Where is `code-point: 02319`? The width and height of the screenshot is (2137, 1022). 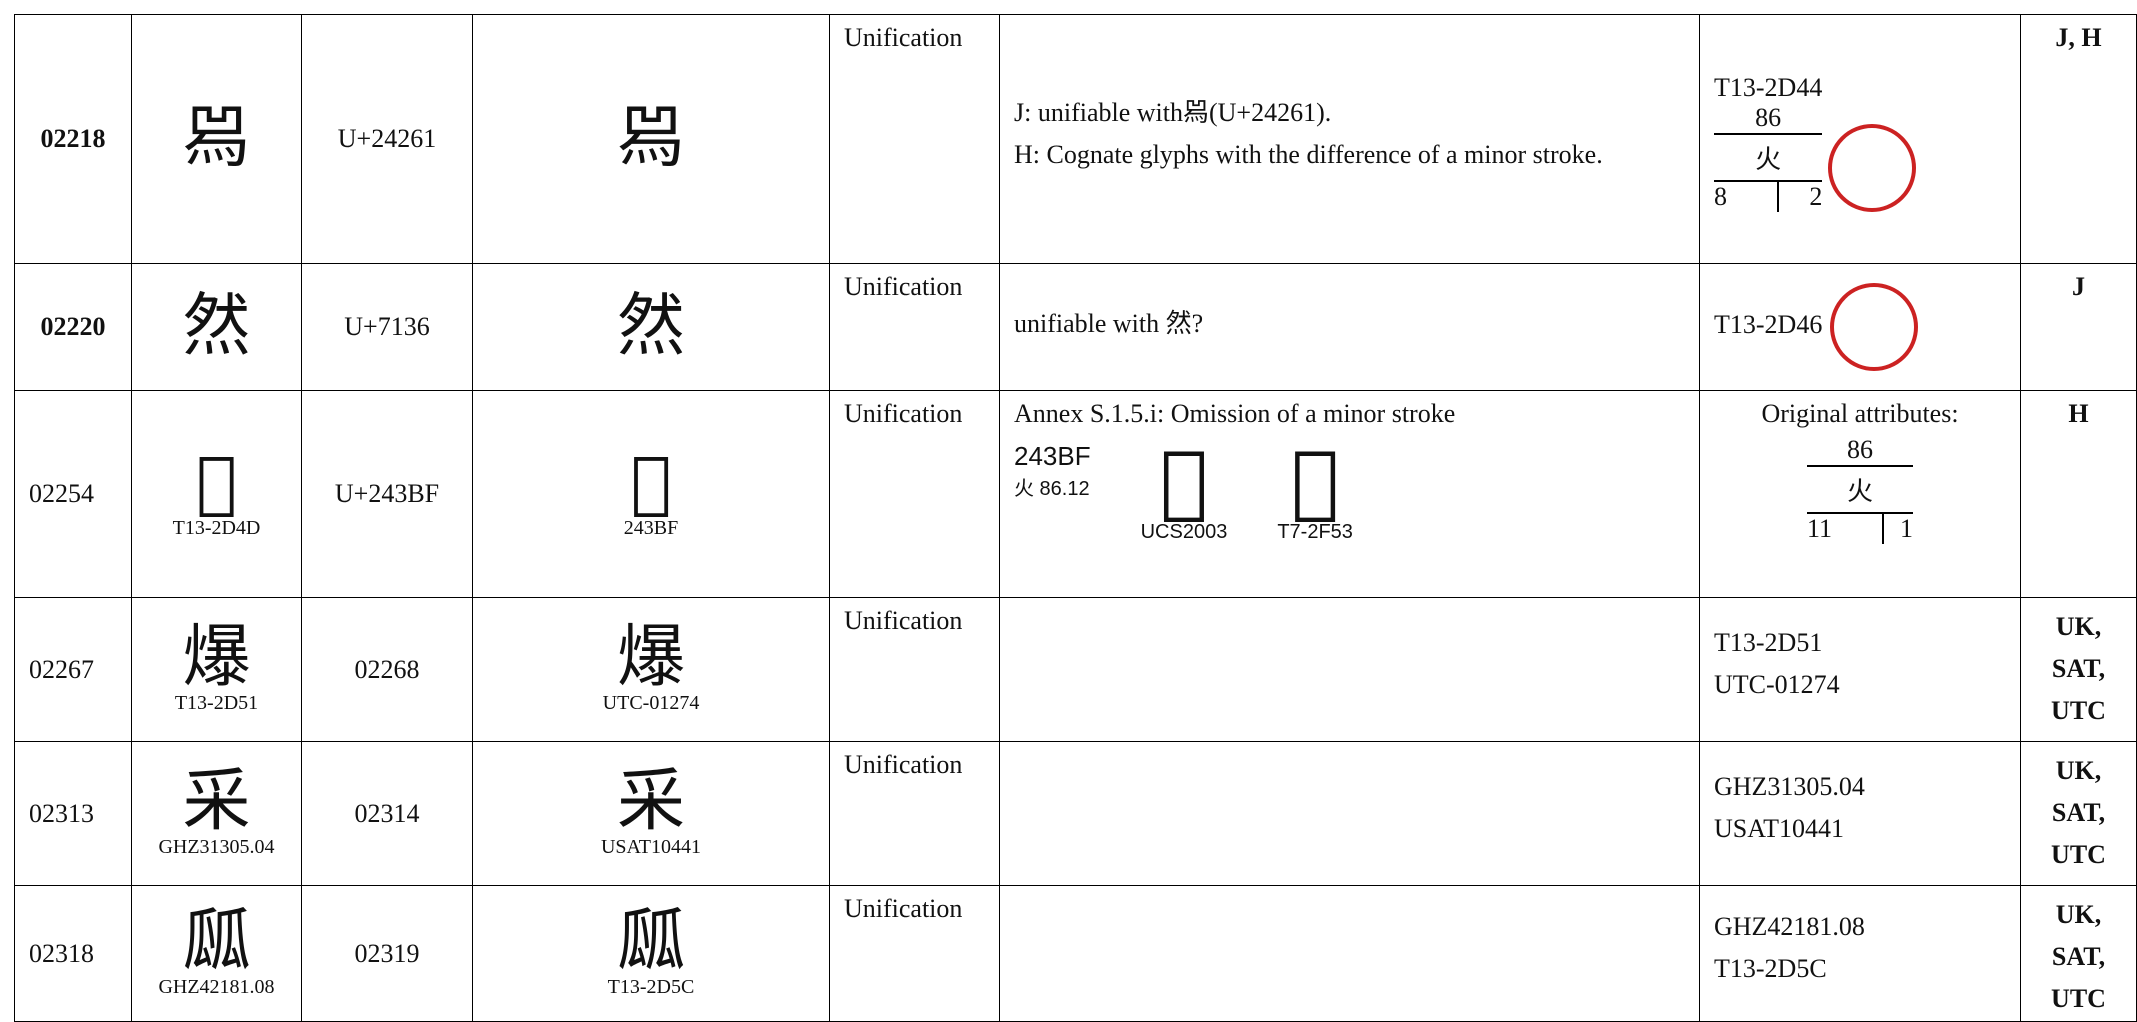 code-point: 02319 is located at coordinates (387, 953).